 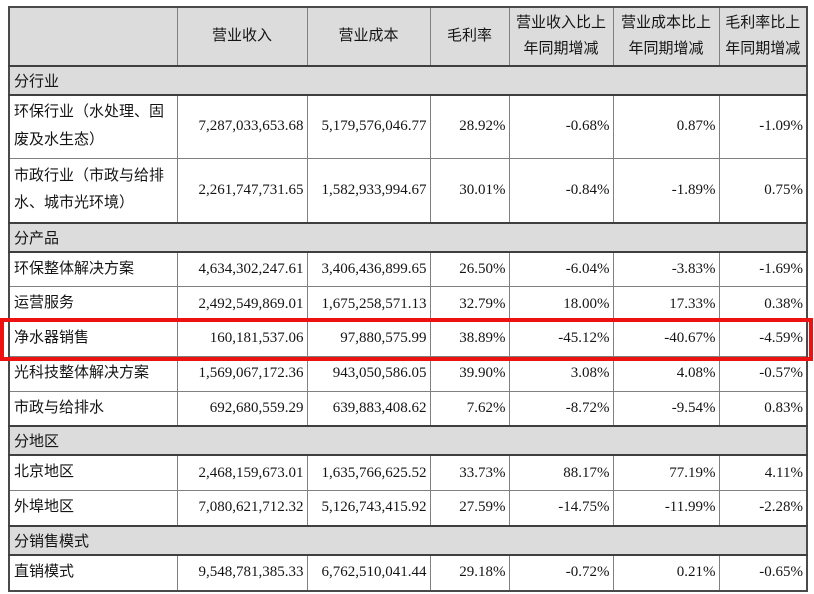 I want to click on section-row: 分销售模式, so click(x=408, y=540).